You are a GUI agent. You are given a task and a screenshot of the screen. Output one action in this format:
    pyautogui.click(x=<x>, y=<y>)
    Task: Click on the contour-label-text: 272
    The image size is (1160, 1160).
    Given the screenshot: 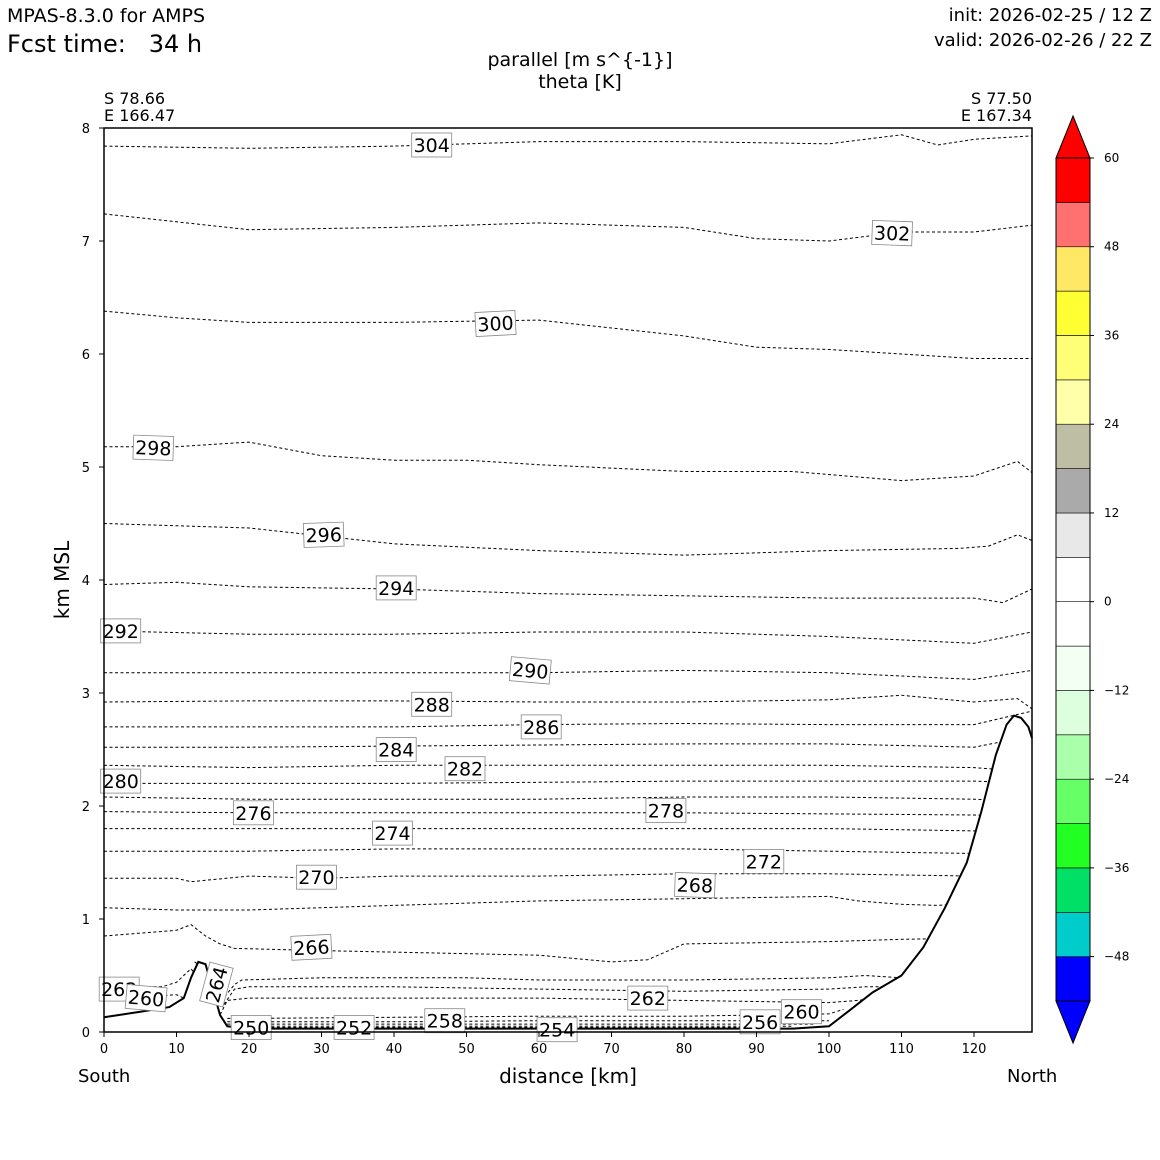 What is the action you would take?
    pyautogui.click(x=764, y=862)
    